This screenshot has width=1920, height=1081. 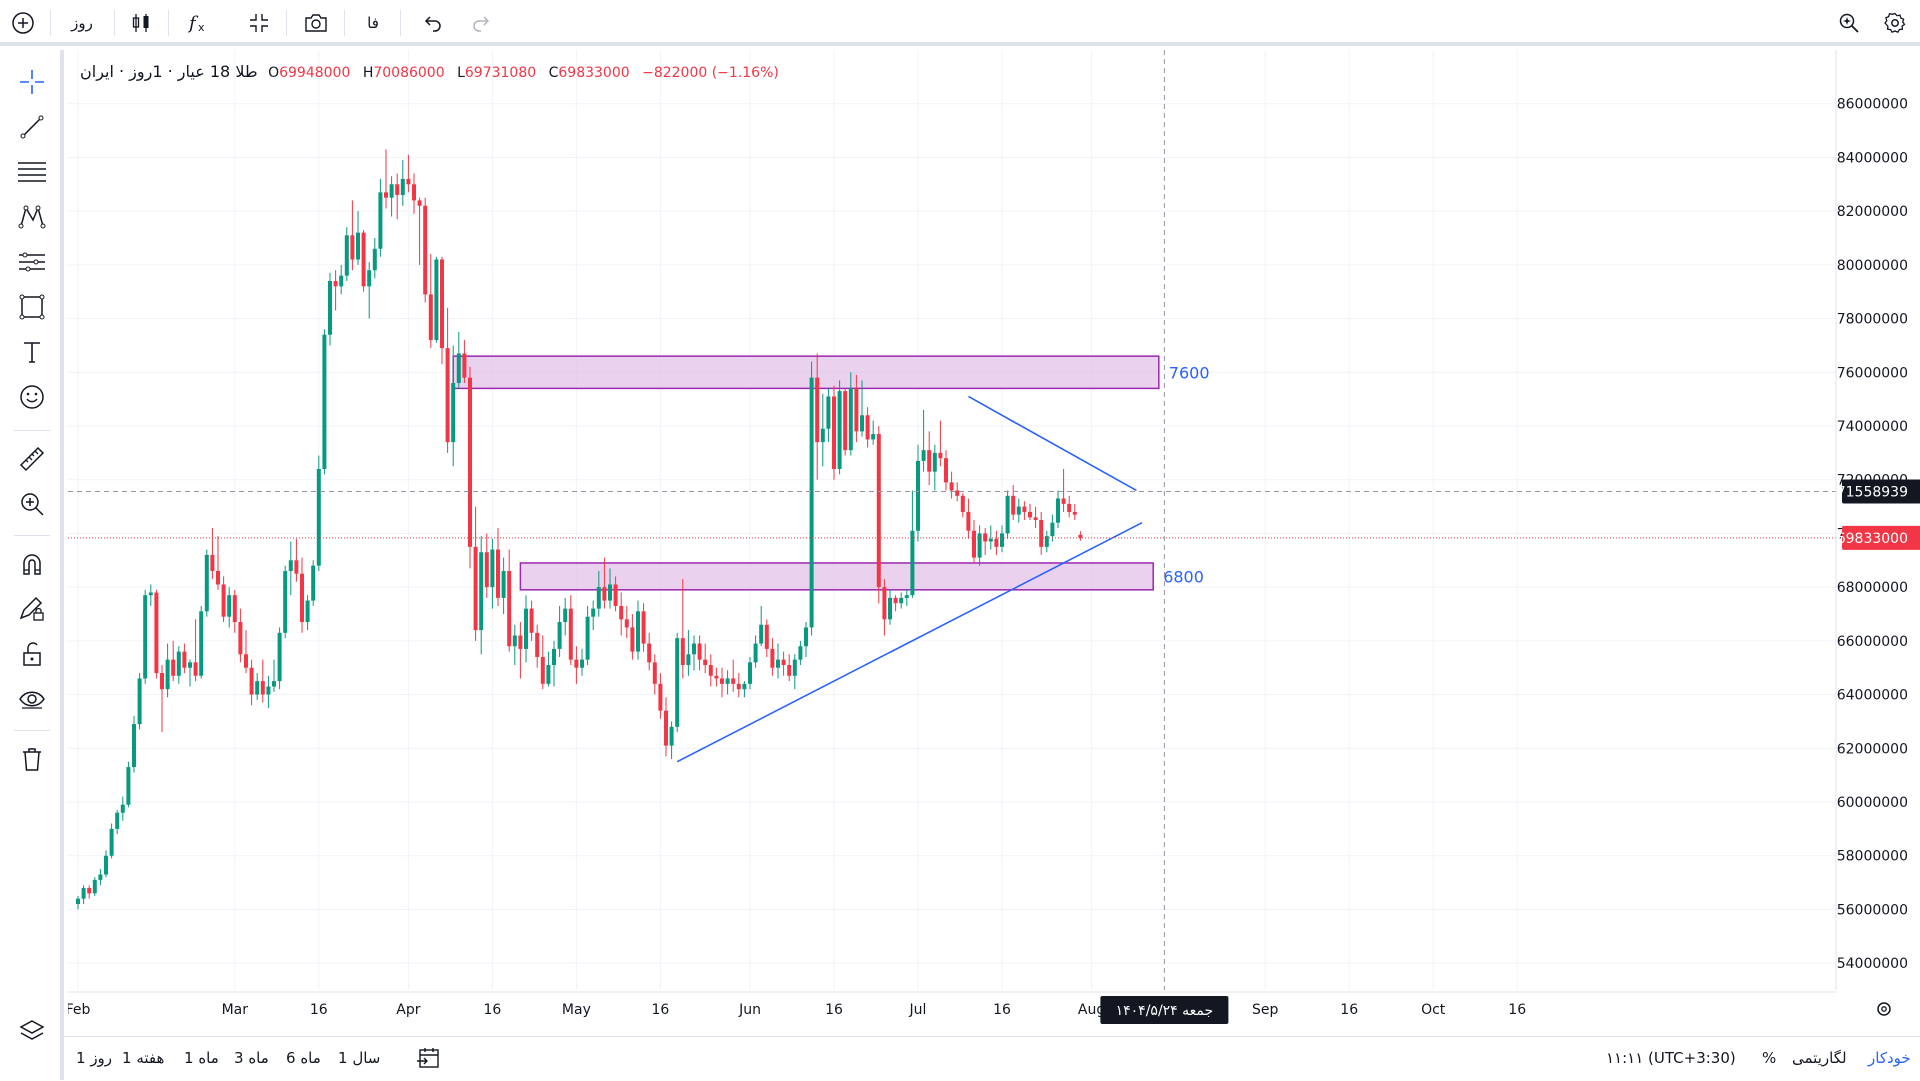 I want to click on fullscreen-button, so click(x=259, y=23).